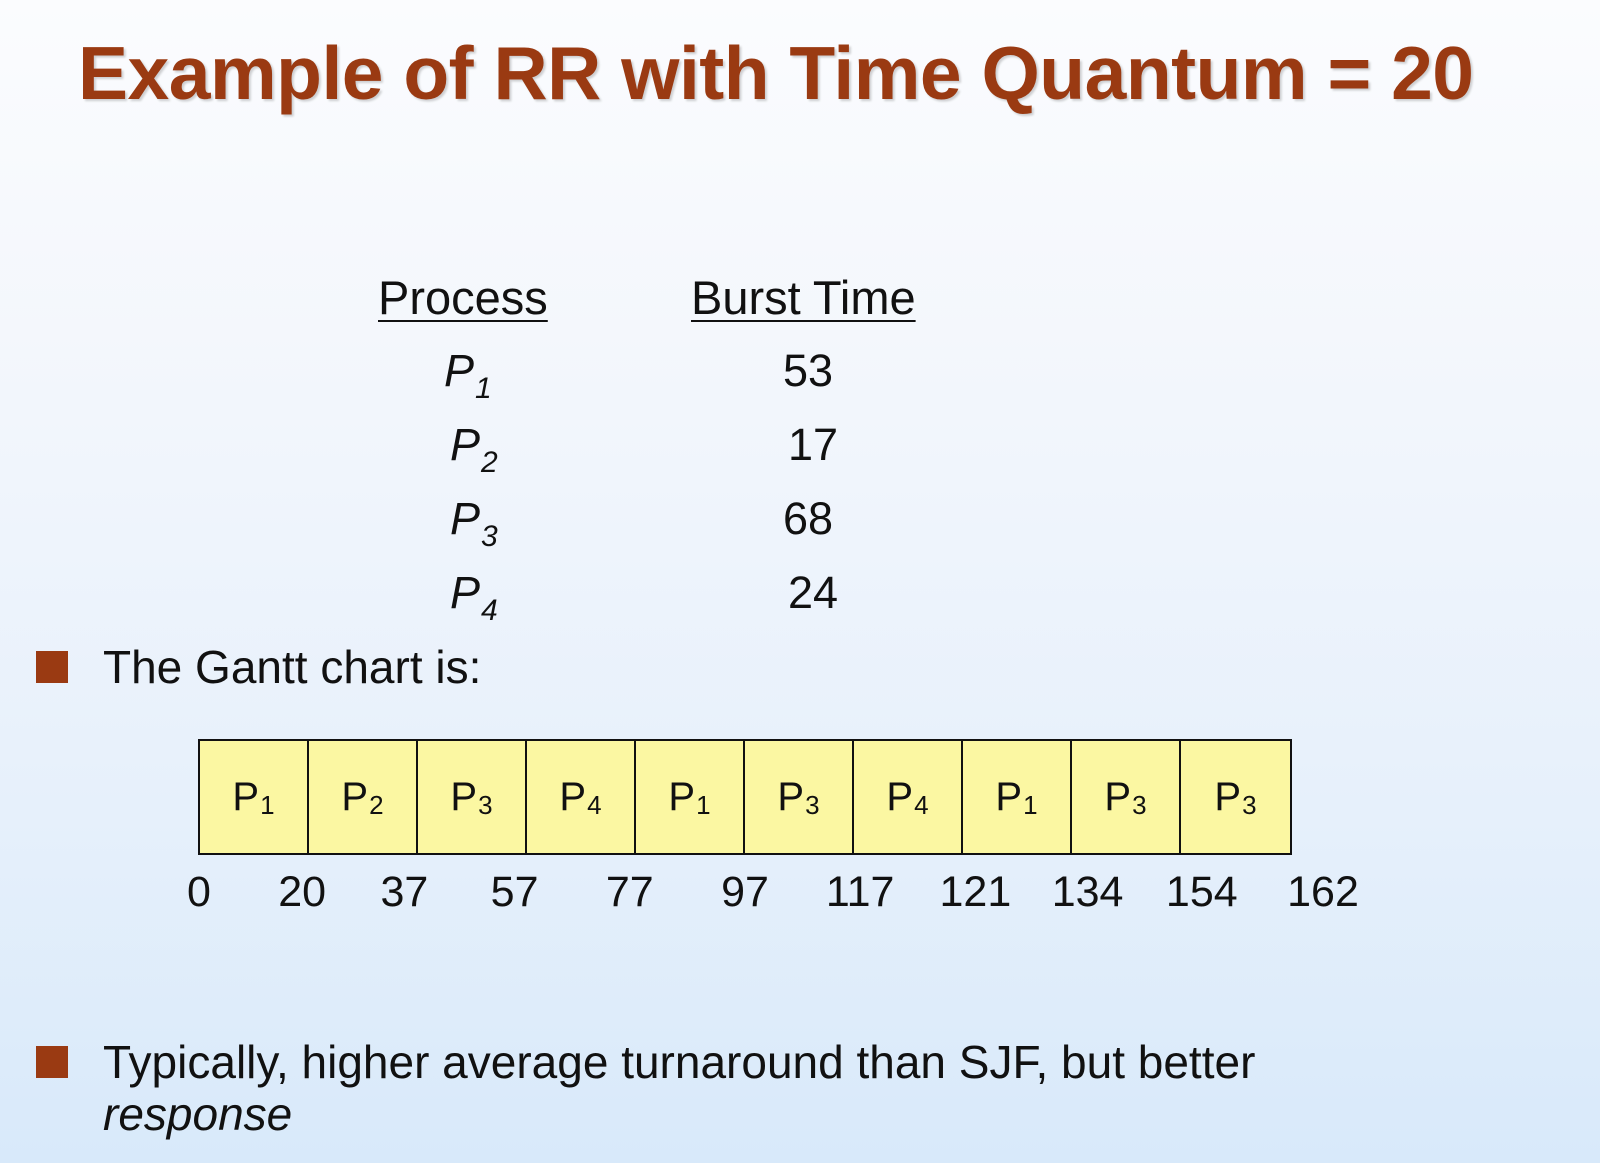 This screenshot has width=1600, height=1163. Describe the element at coordinates (813, 444) in the screenshot. I see `burst-value: 17` at that location.